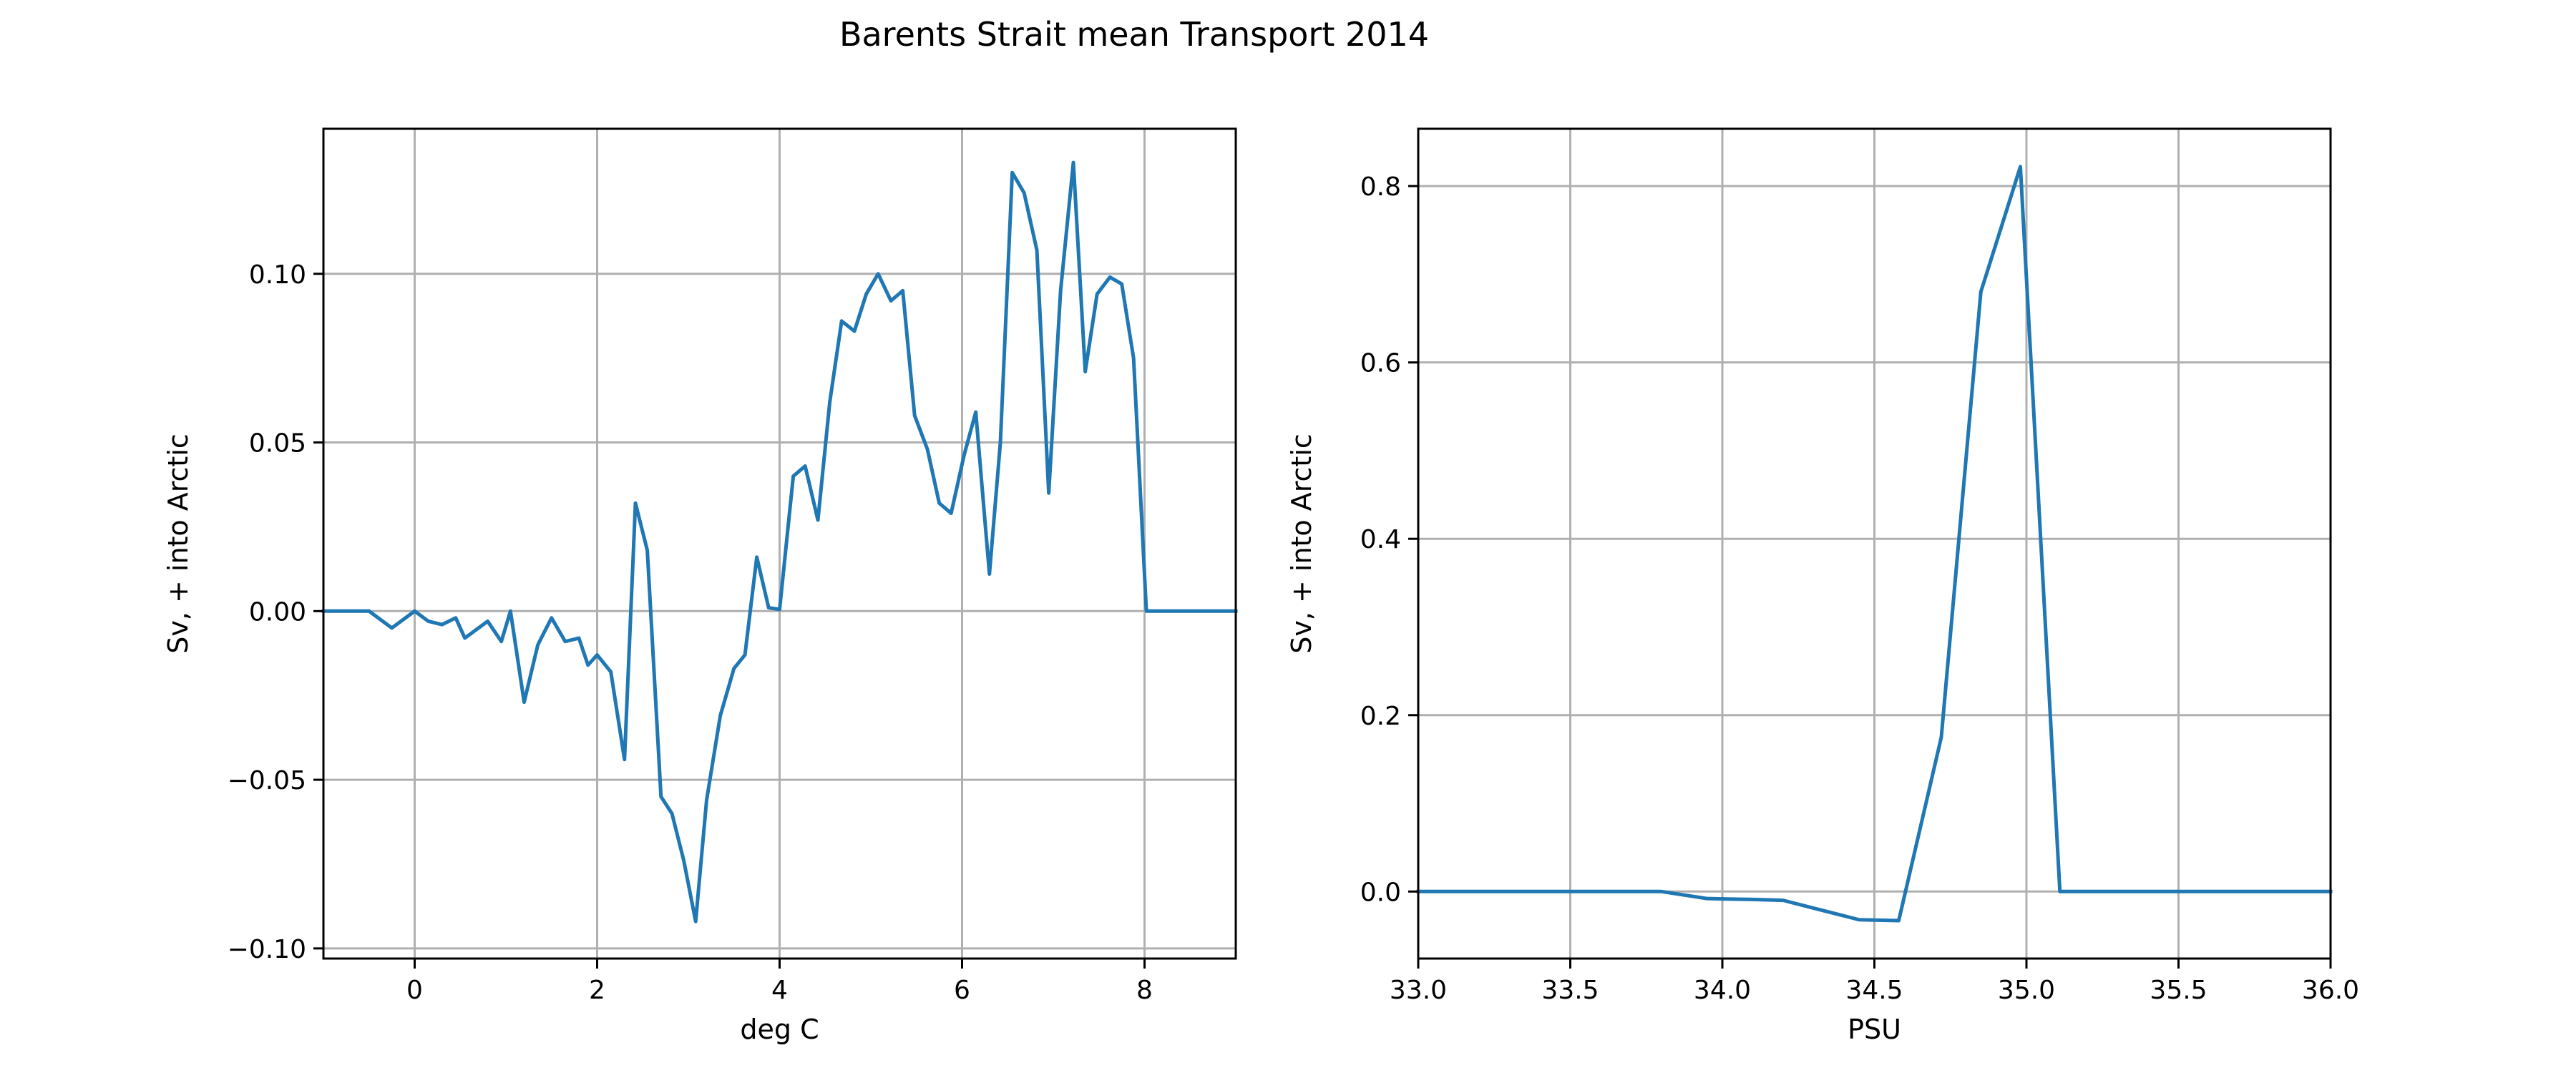 The image size is (2576, 1073). What do you see at coordinates (2330, 990) in the screenshot?
I see `chart-2-x-tick-label-7: 36.0` at bounding box center [2330, 990].